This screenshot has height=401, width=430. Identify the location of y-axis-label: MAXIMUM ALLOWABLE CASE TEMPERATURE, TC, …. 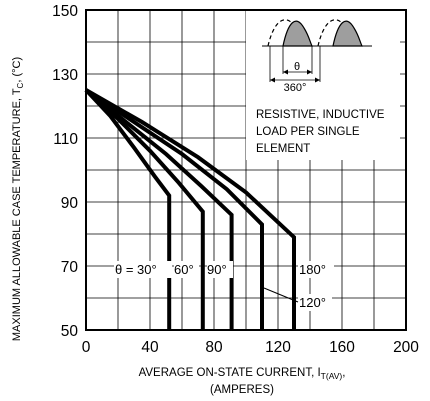
(18, 199).